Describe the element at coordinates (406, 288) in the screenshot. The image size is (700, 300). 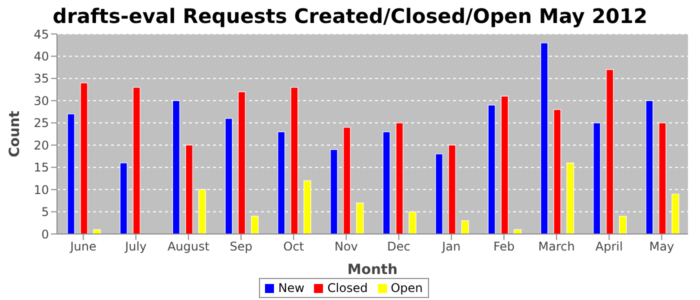
I see `legend-label: Open` at that location.